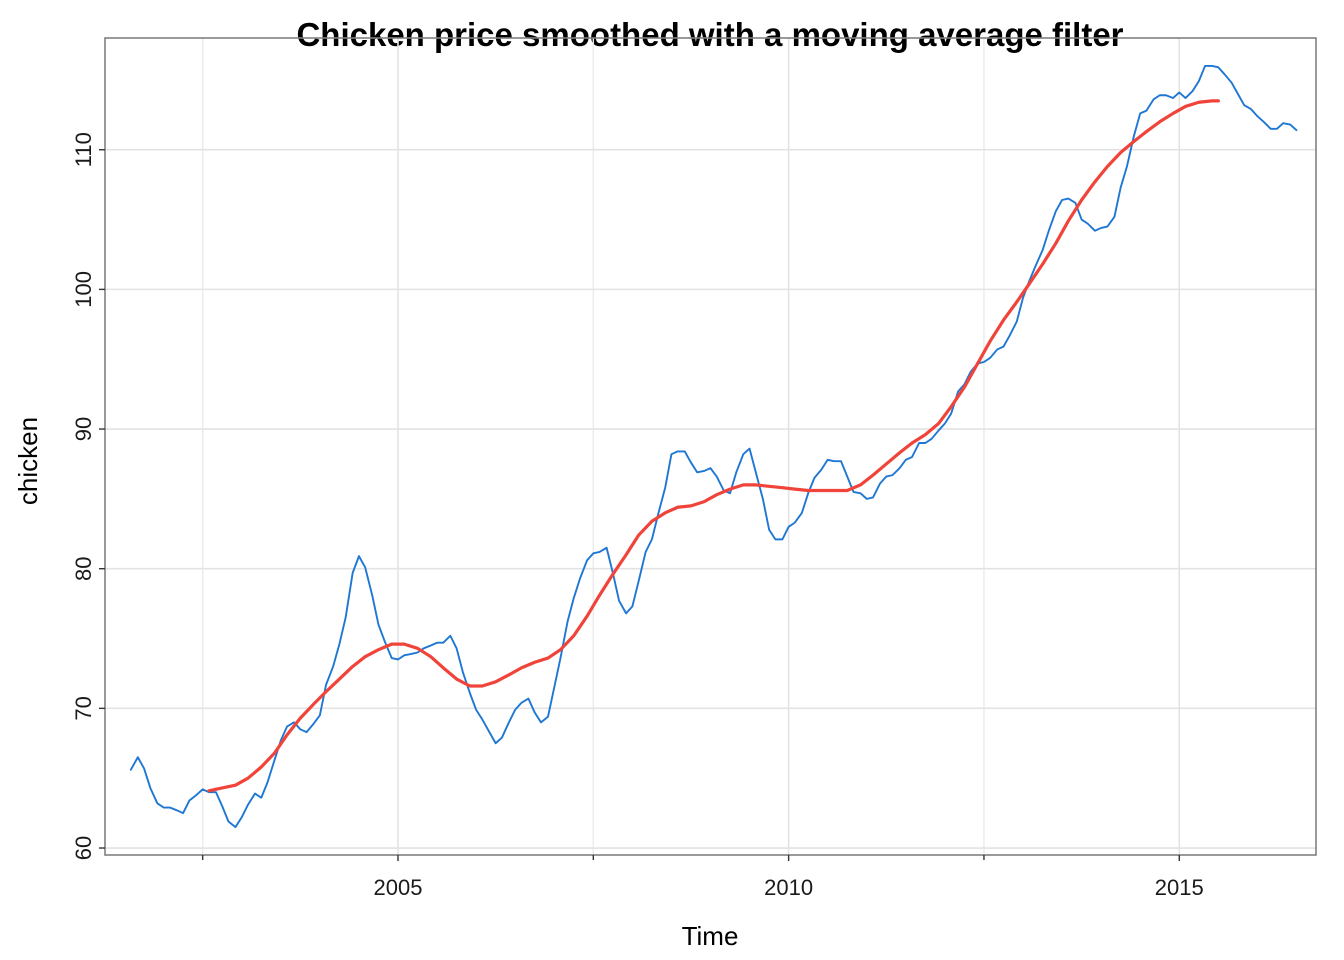 The height and width of the screenshot is (960, 1344). I want to click on y-tick-label: 60, so click(83, 848).